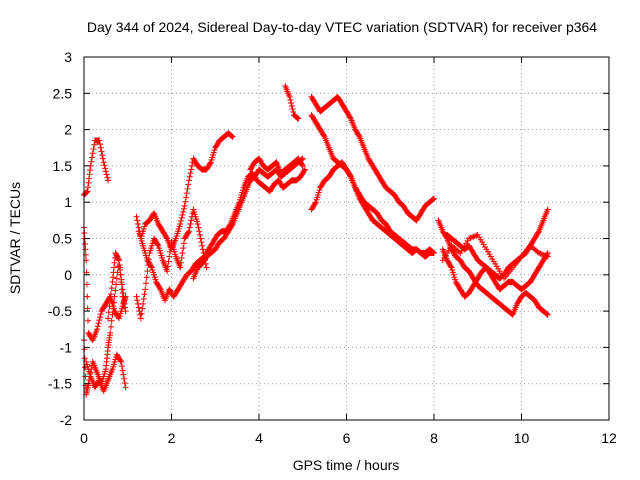 Image resolution: width=640 pixels, height=480 pixels. Describe the element at coordinates (522, 438) in the screenshot. I see `x-tick-label: 10` at that location.